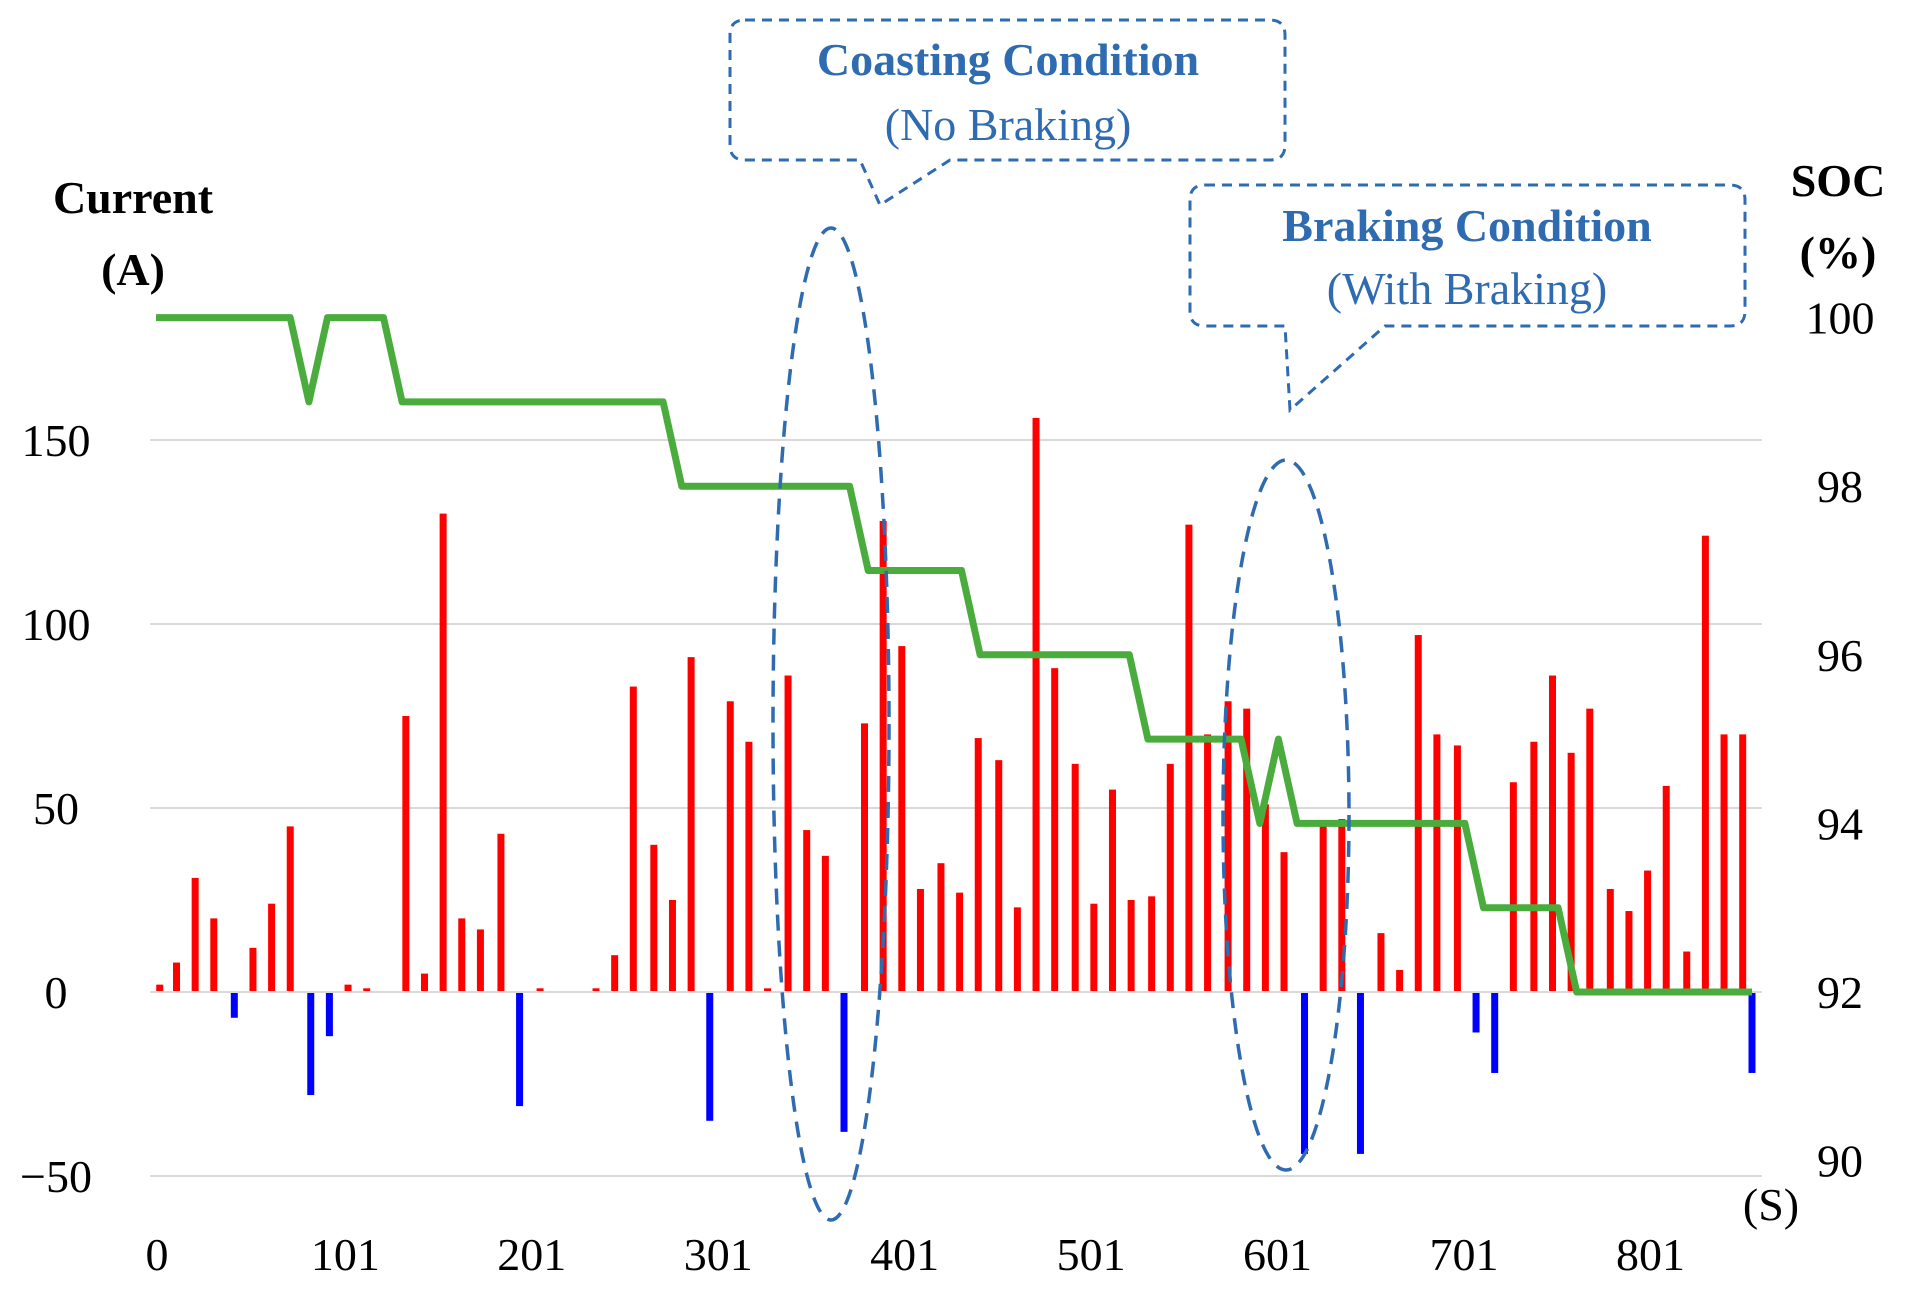 This screenshot has height=1295, width=1909. I want to click on right-tick-label: 100, so click(1840, 318).